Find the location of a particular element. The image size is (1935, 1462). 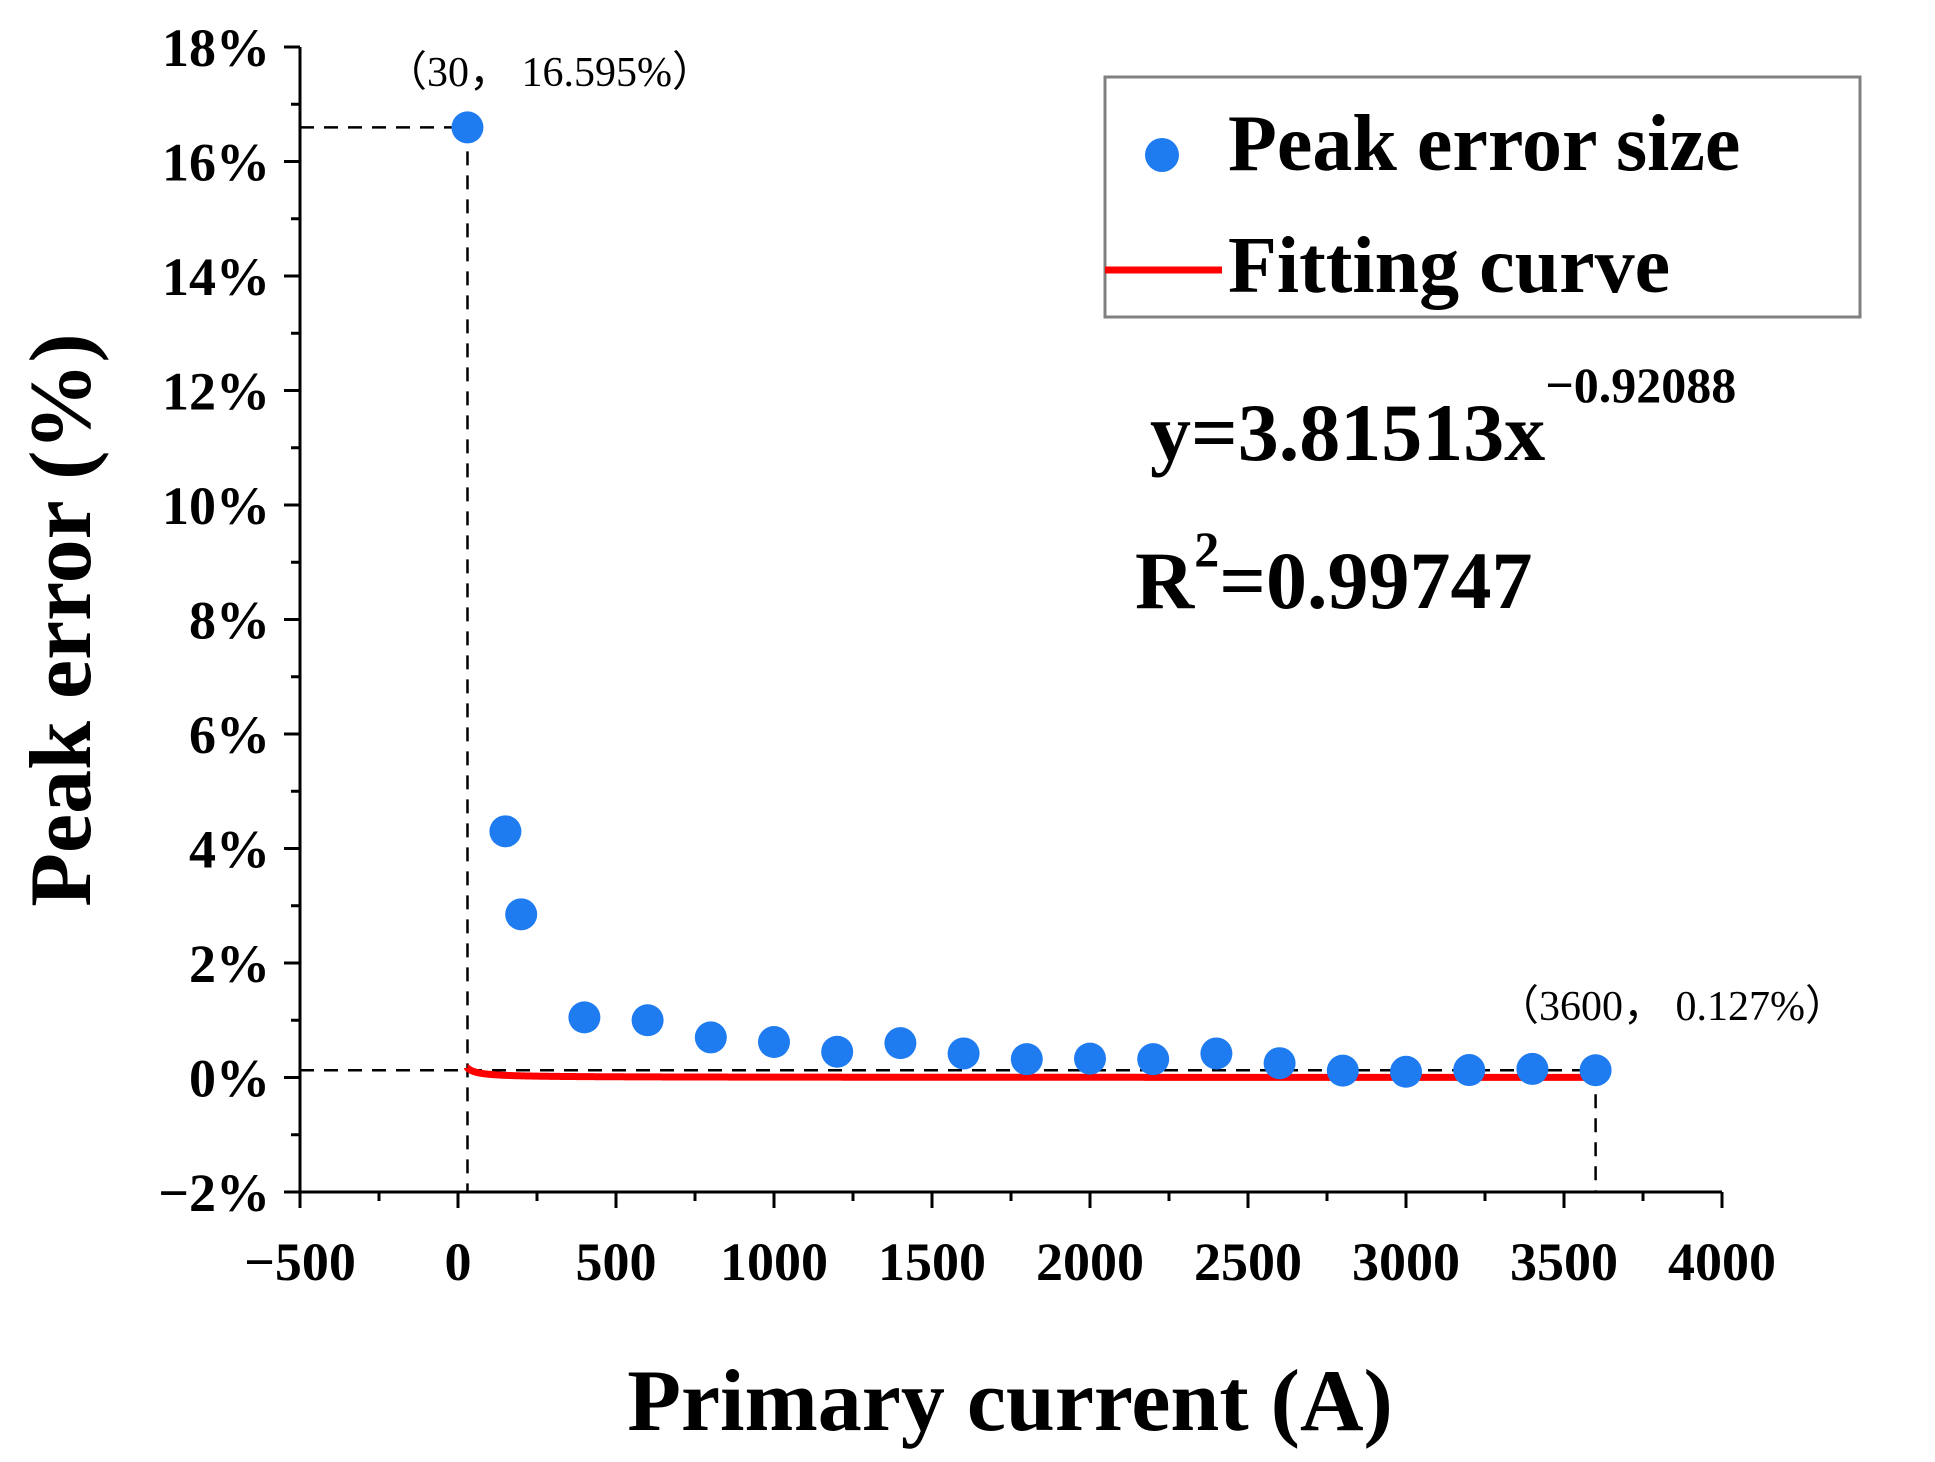

legend-box is located at coordinates (1482, 197).